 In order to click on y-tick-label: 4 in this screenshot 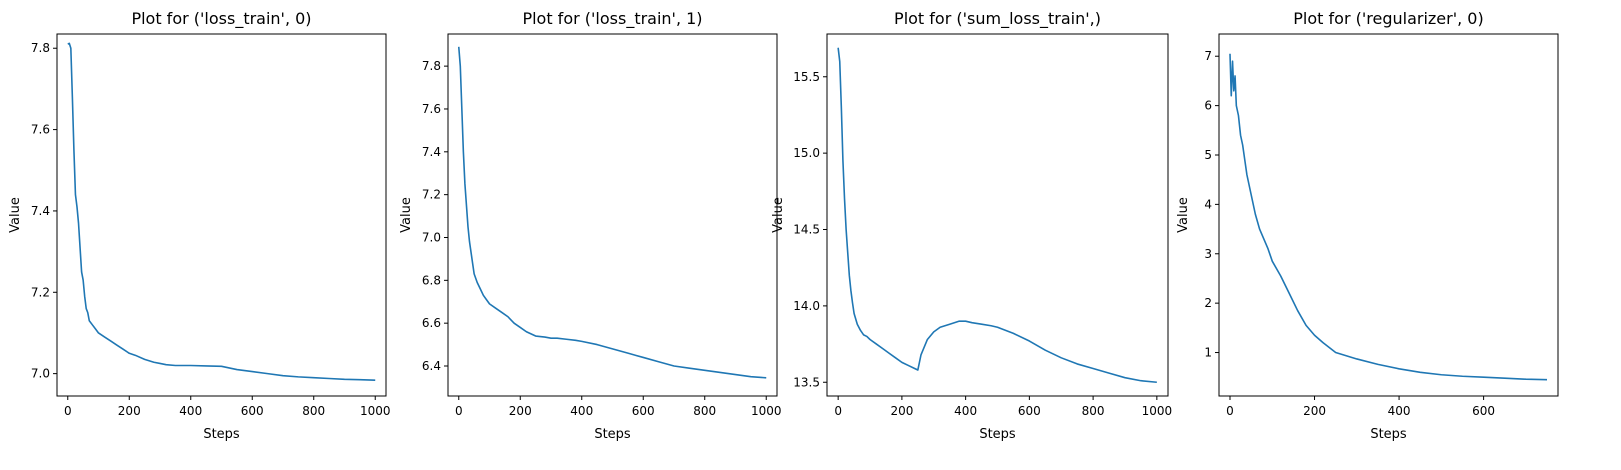, I will do `click(1208, 204)`.